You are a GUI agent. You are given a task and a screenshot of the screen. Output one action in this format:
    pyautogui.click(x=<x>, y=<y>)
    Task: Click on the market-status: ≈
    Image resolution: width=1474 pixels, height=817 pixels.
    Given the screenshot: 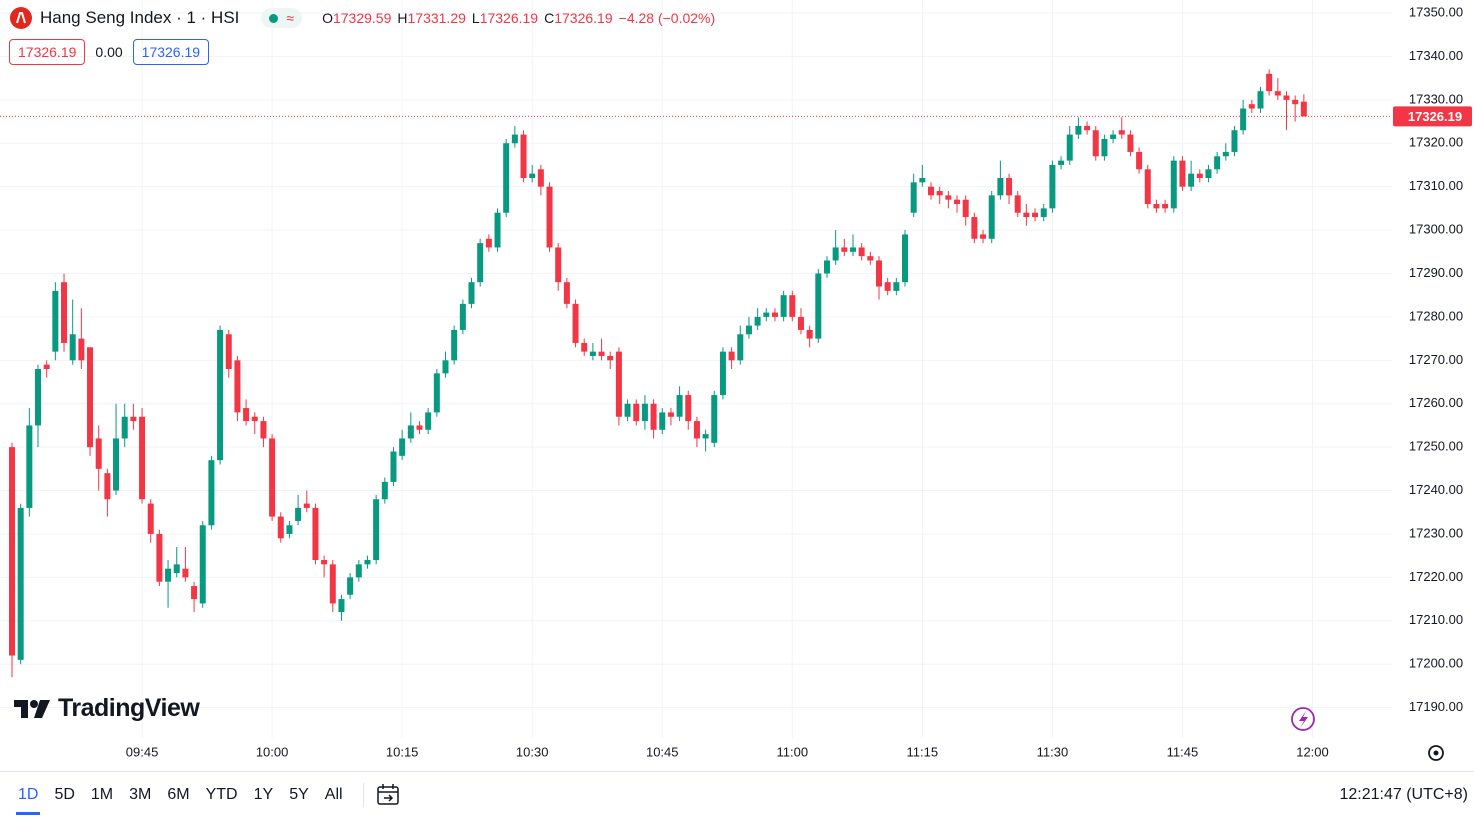 What is the action you would take?
    pyautogui.click(x=282, y=18)
    